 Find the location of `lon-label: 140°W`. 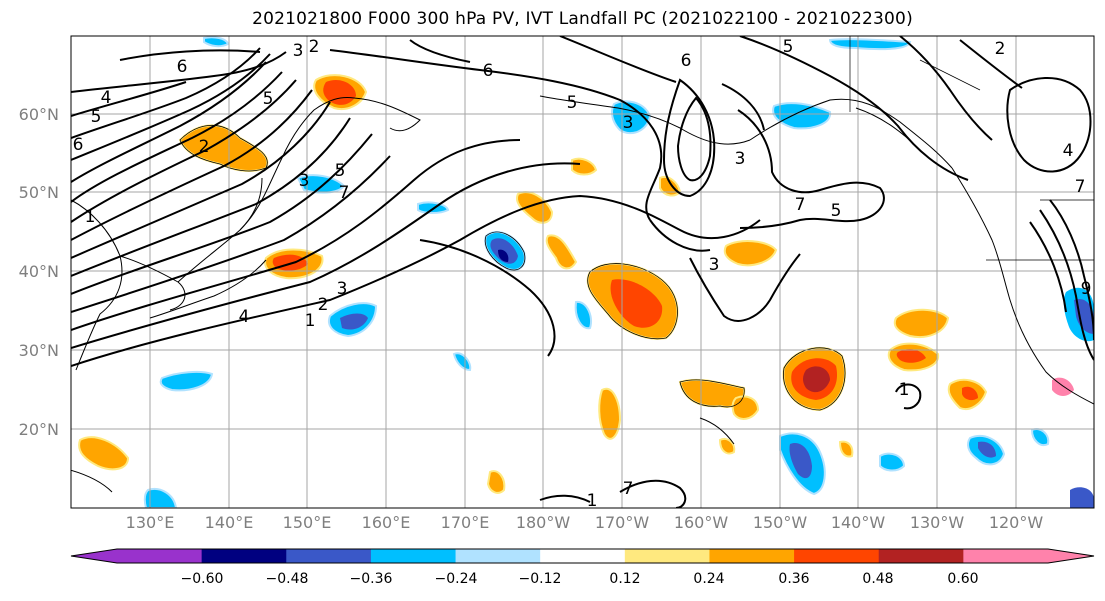

lon-label: 140°W is located at coordinates (858, 522).